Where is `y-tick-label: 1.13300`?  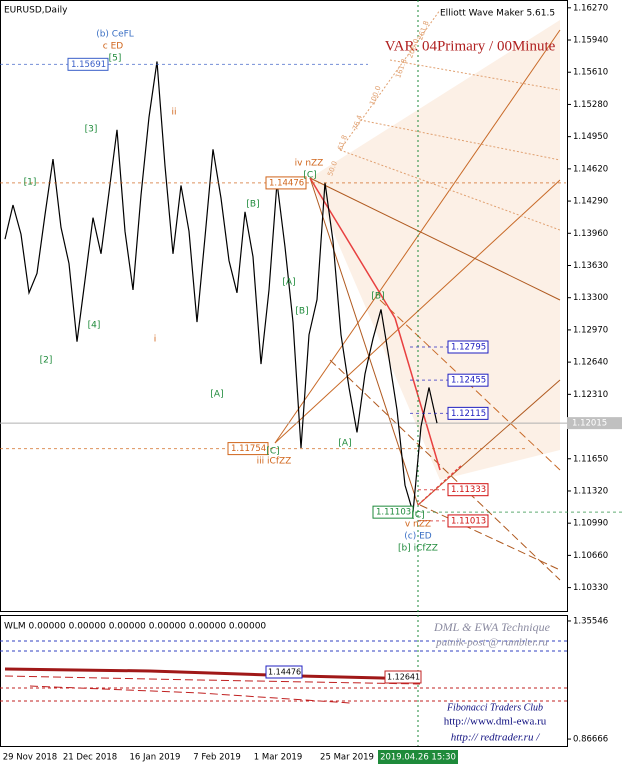
y-tick-label: 1.13300 is located at coordinates (590, 298).